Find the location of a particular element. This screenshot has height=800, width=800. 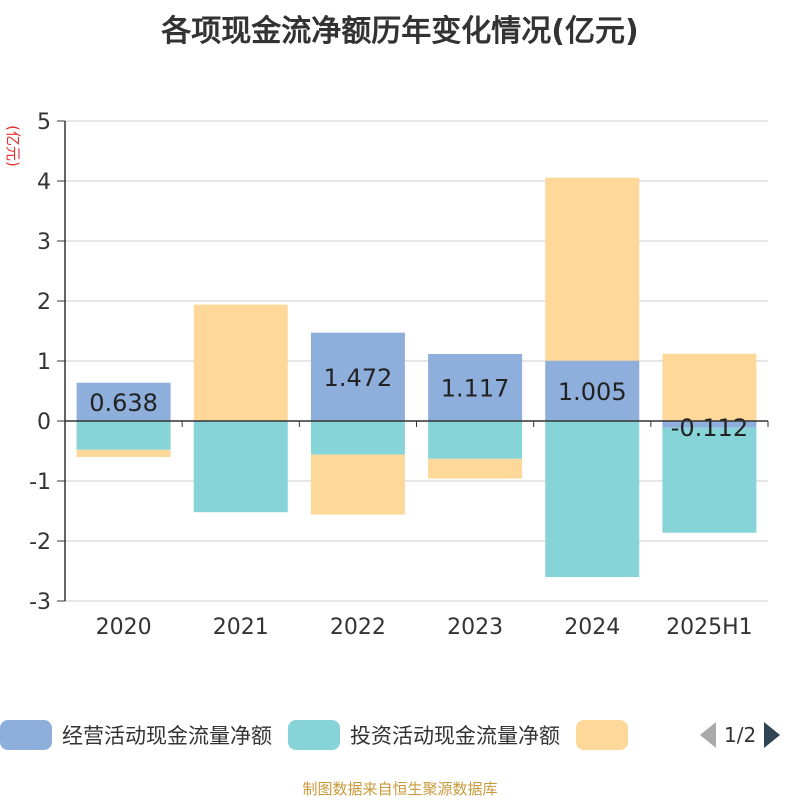

chevron-right-icon is located at coordinates (772, 735).